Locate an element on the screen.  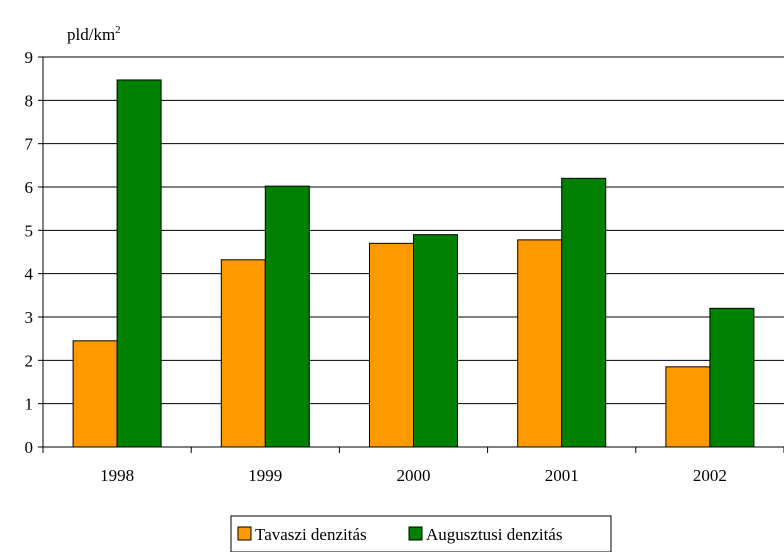
y-tick-label: 3 is located at coordinates (29, 317).